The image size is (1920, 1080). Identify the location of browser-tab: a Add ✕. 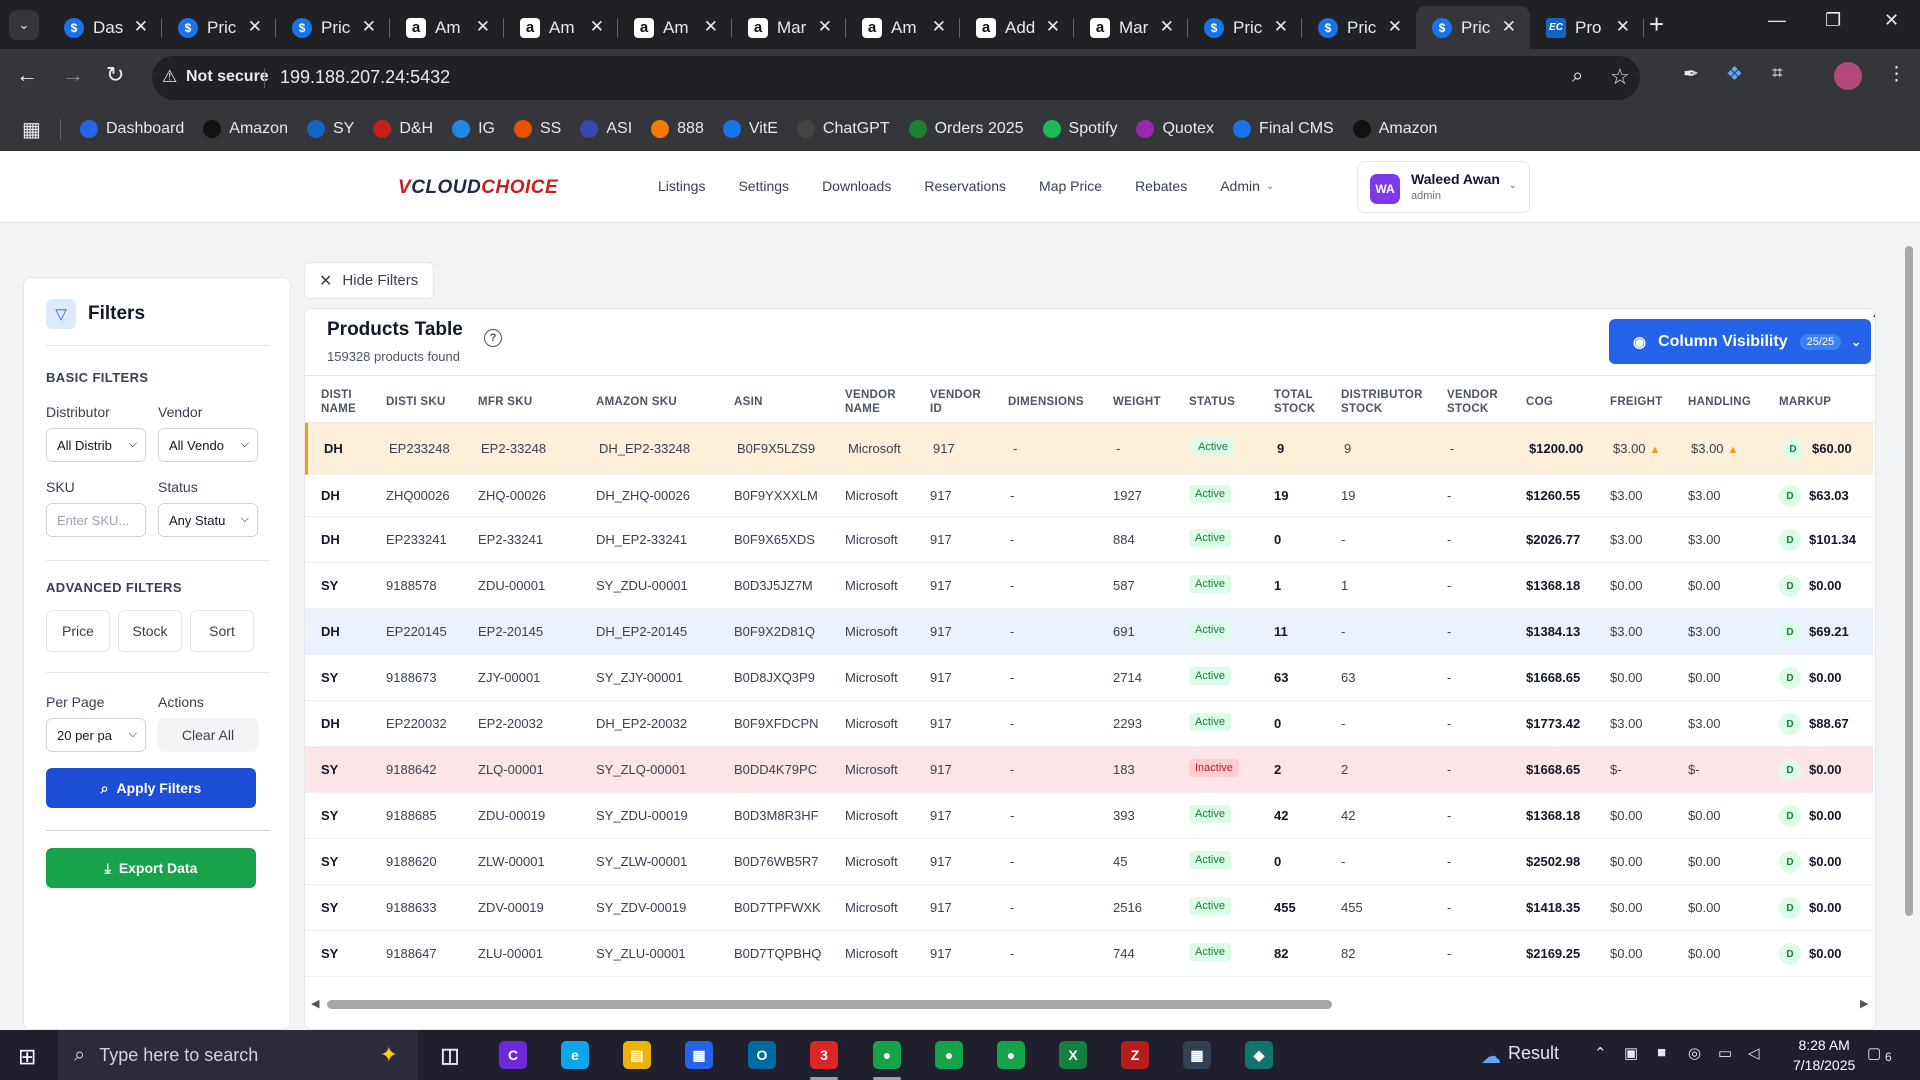
(1017, 27).